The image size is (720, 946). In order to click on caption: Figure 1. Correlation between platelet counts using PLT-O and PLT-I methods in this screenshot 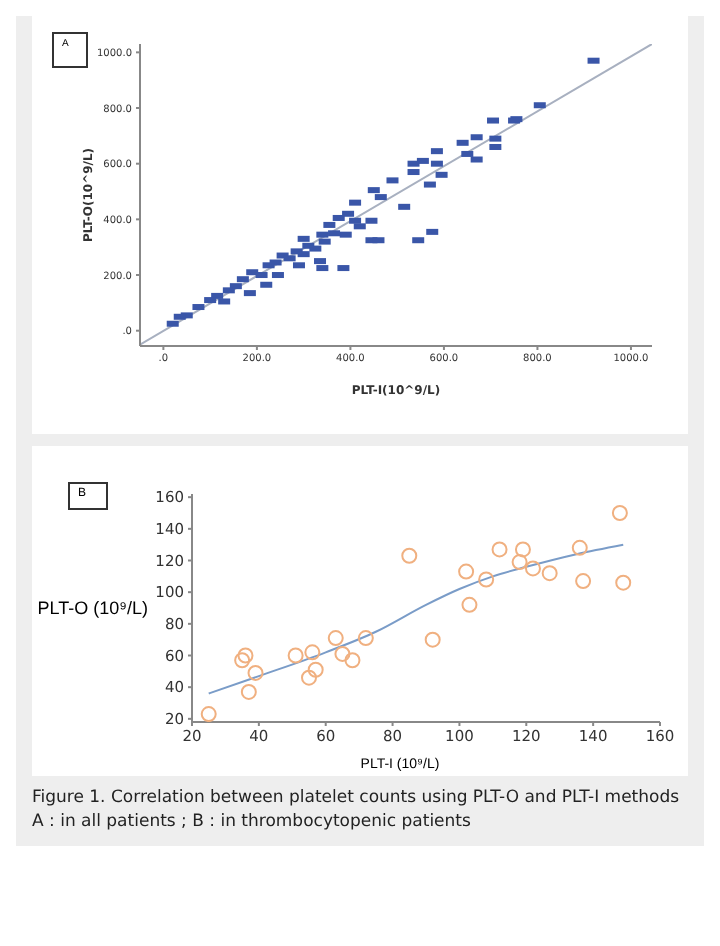, I will do `click(357, 798)`.